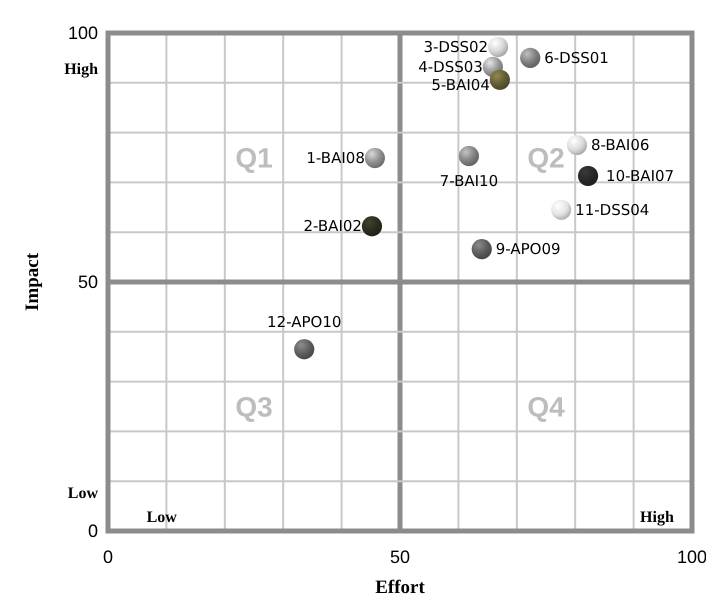  What do you see at coordinates (455, 47) in the screenshot?
I see `data-label: 3-DSS02` at bounding box center [455, 47].